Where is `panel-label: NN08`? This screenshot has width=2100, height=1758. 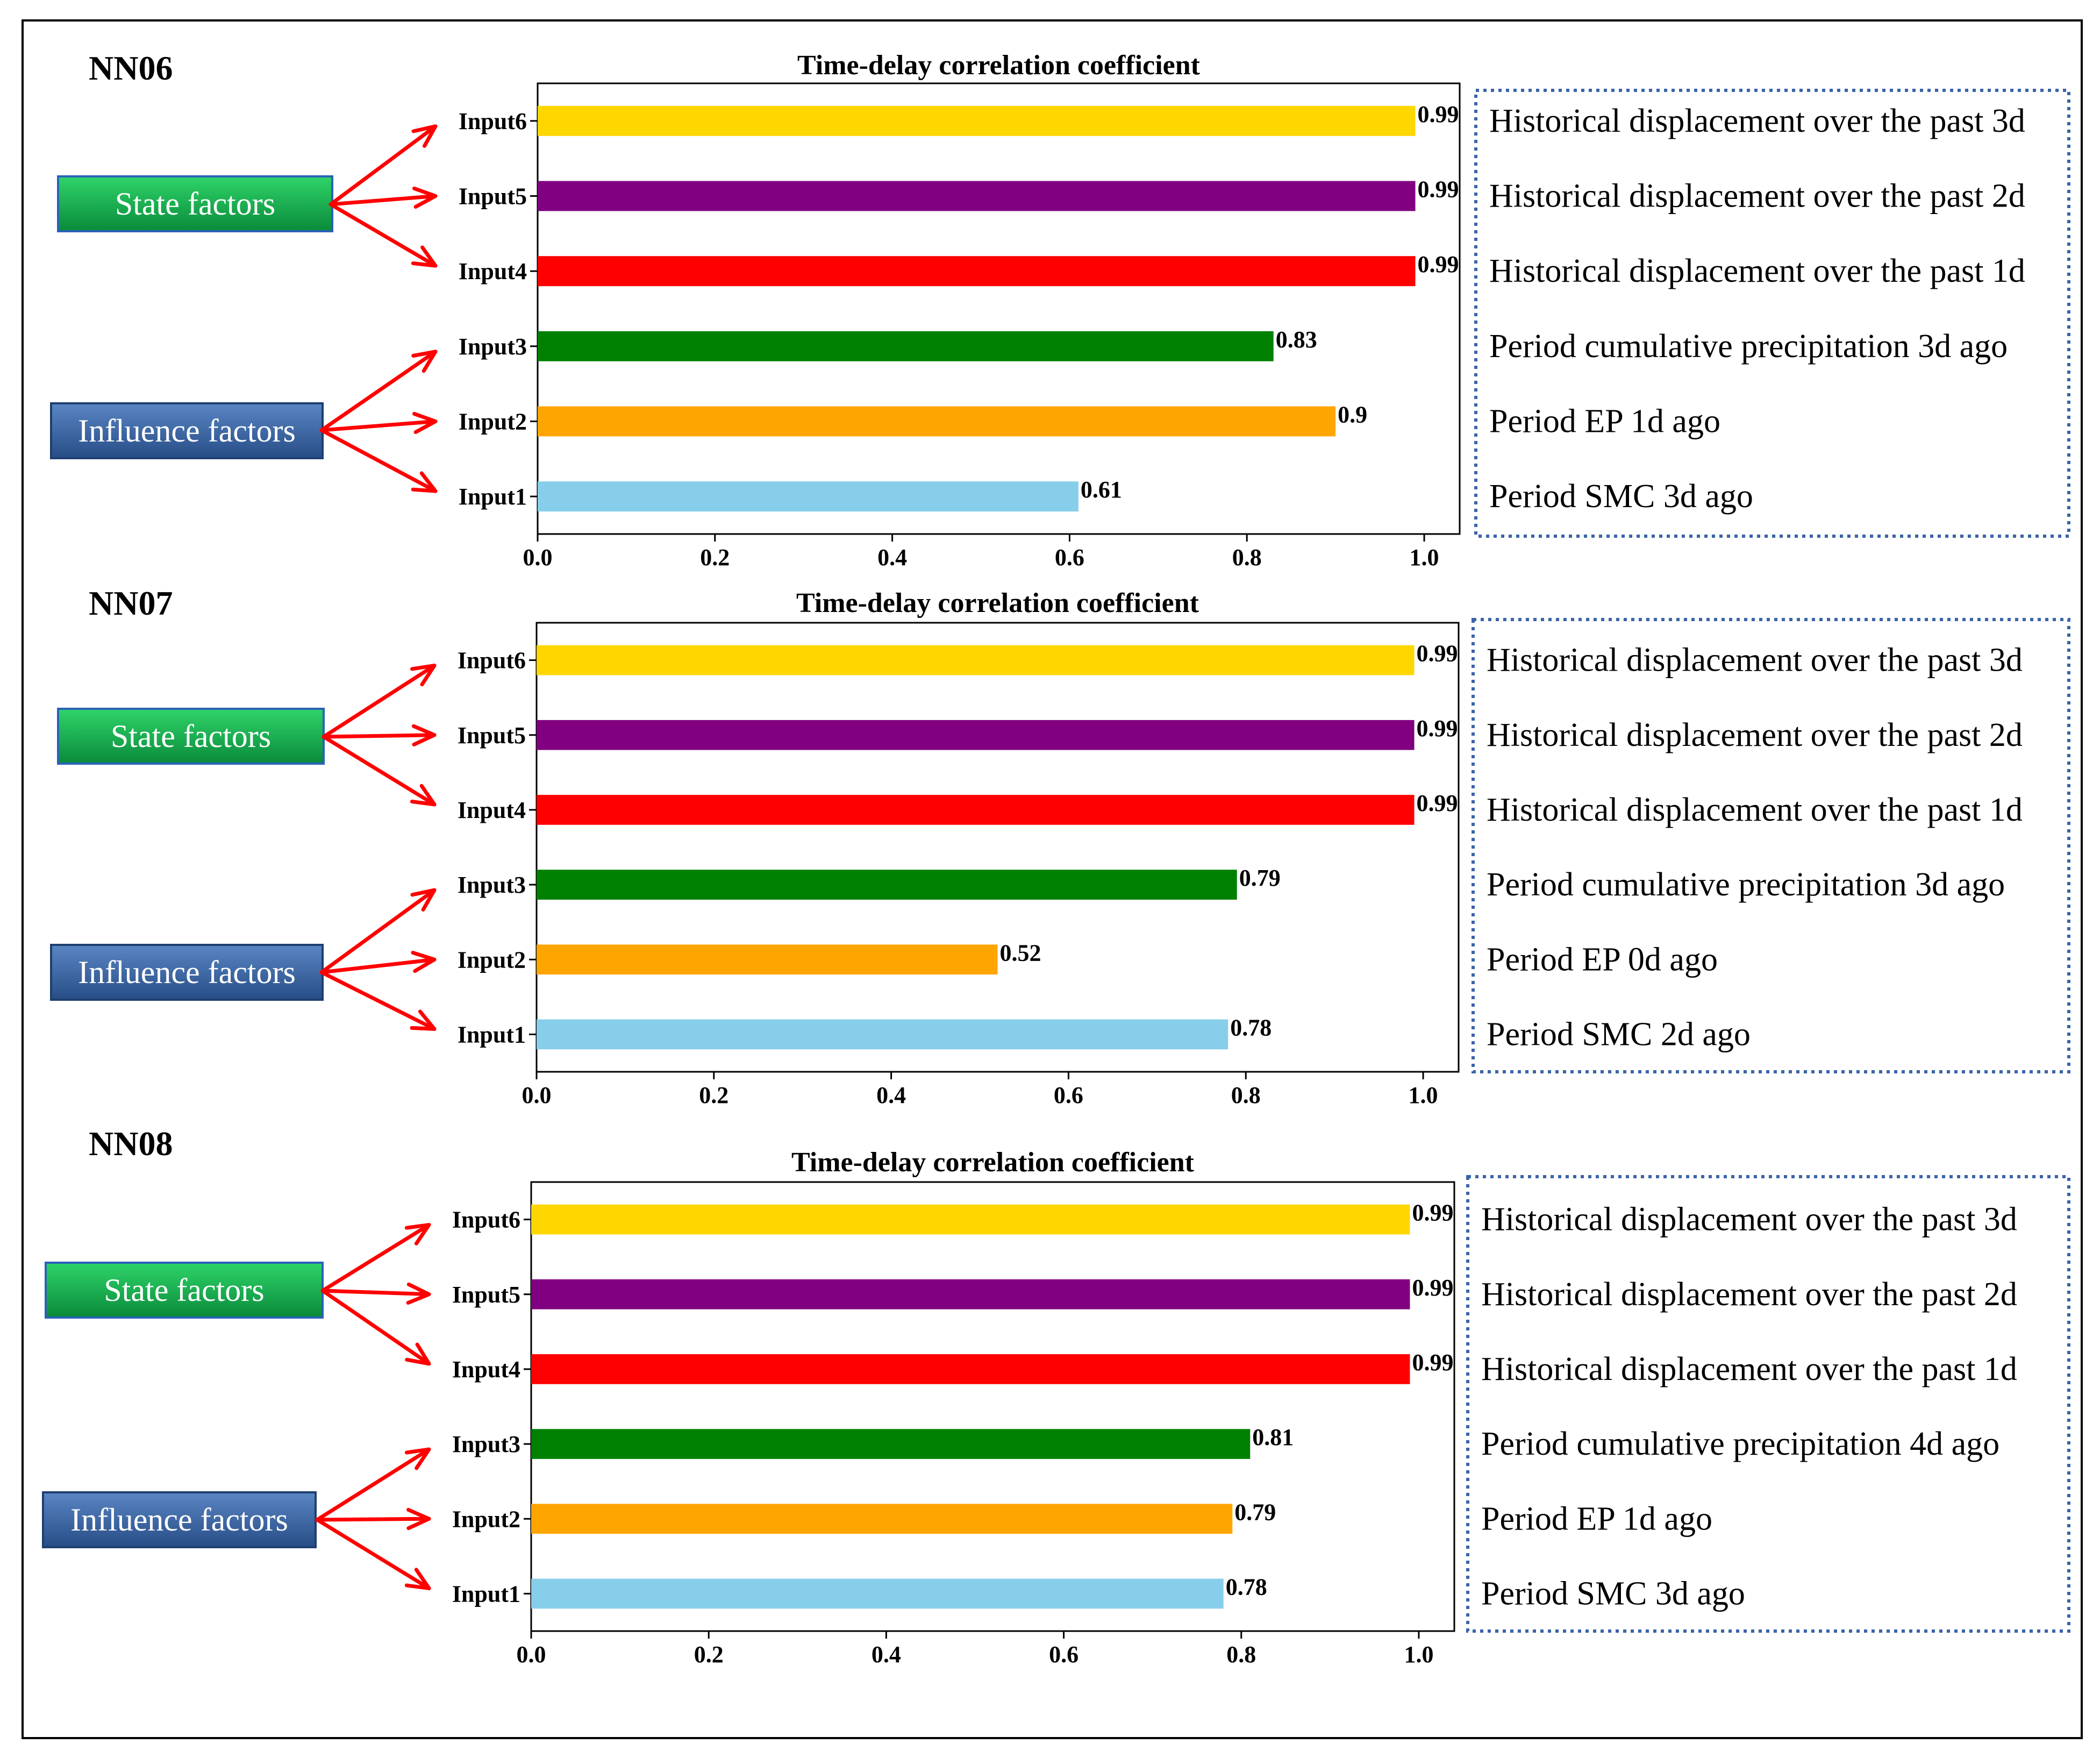
panel-label: NN08 is located at coordinates (131, 1143).